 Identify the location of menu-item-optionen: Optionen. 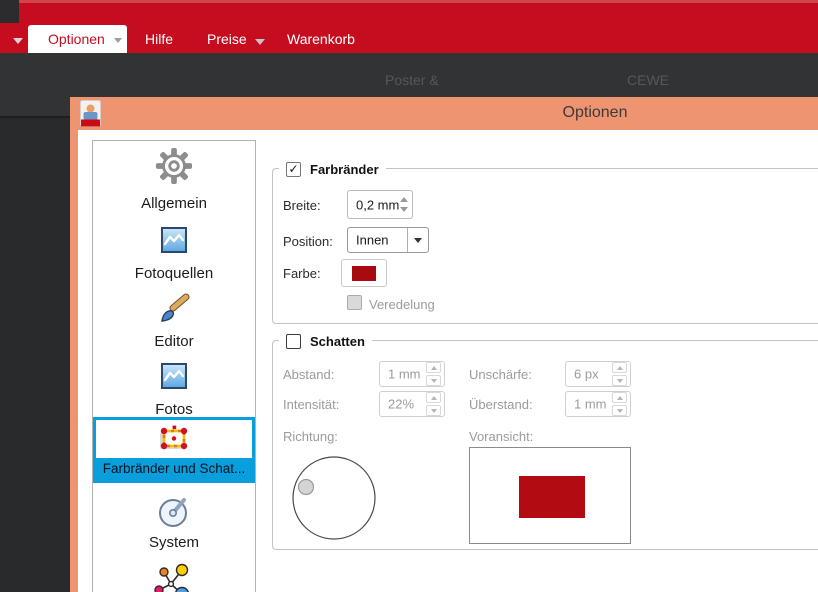
(77, 39).